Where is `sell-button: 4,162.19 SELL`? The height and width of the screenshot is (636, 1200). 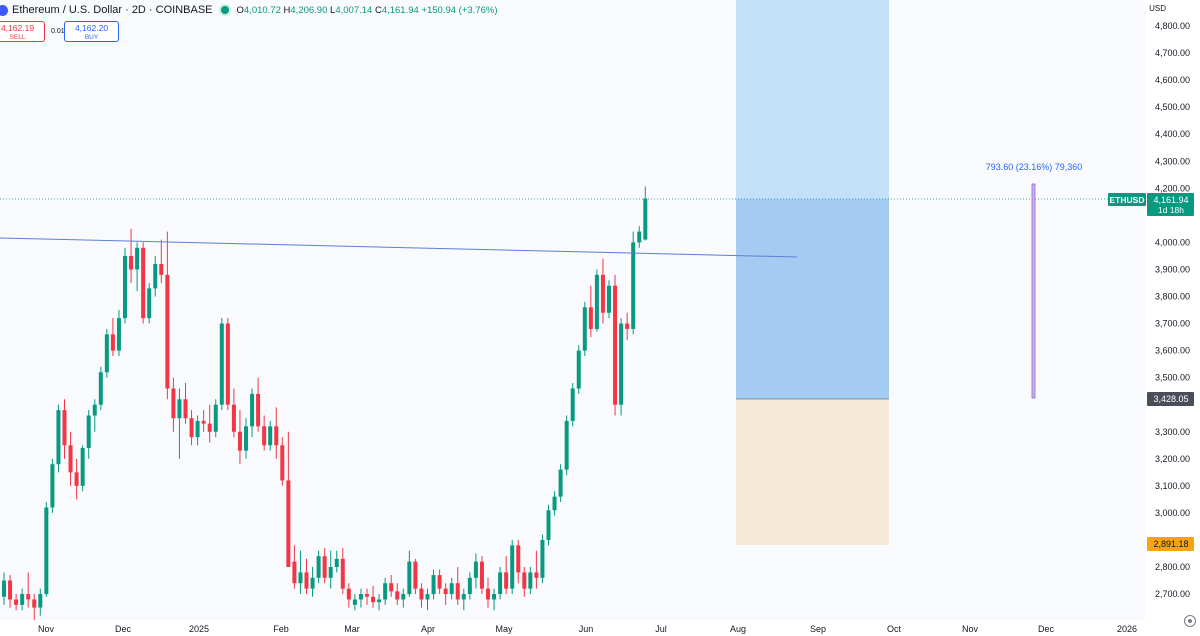
sell-button: 4,162.19 SELL is located at coordinates (22, 31).